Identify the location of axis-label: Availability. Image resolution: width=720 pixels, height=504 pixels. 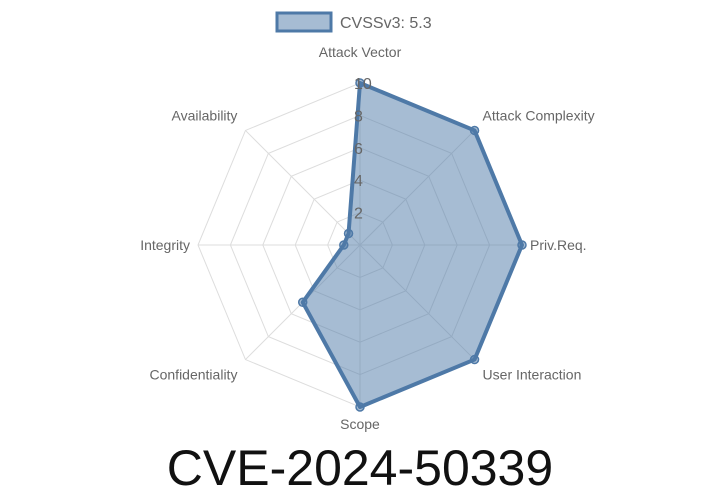
(205, 115).